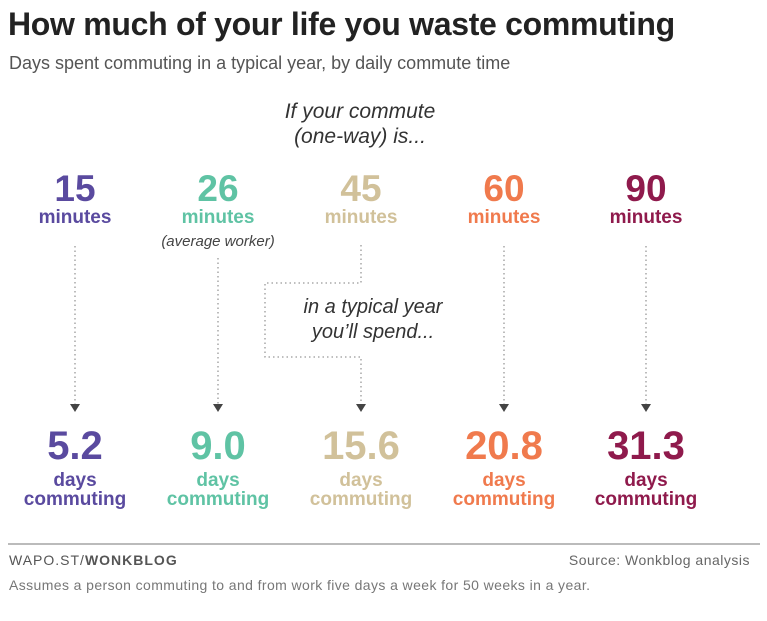  I want to click on source-note: Source: Wonkblog analysis, so click(659, 560).